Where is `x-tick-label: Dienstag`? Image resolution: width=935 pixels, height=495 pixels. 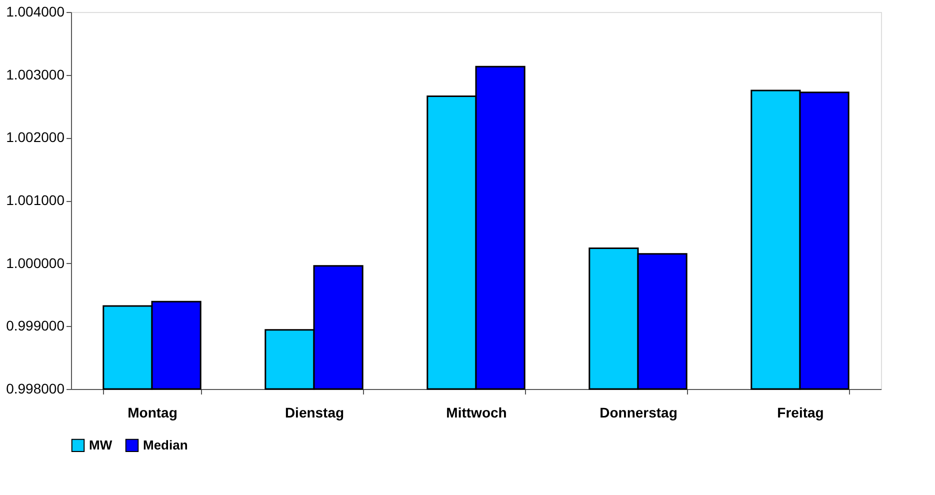 x-tick-label: Dienstag is located at coordinates (314, 412).